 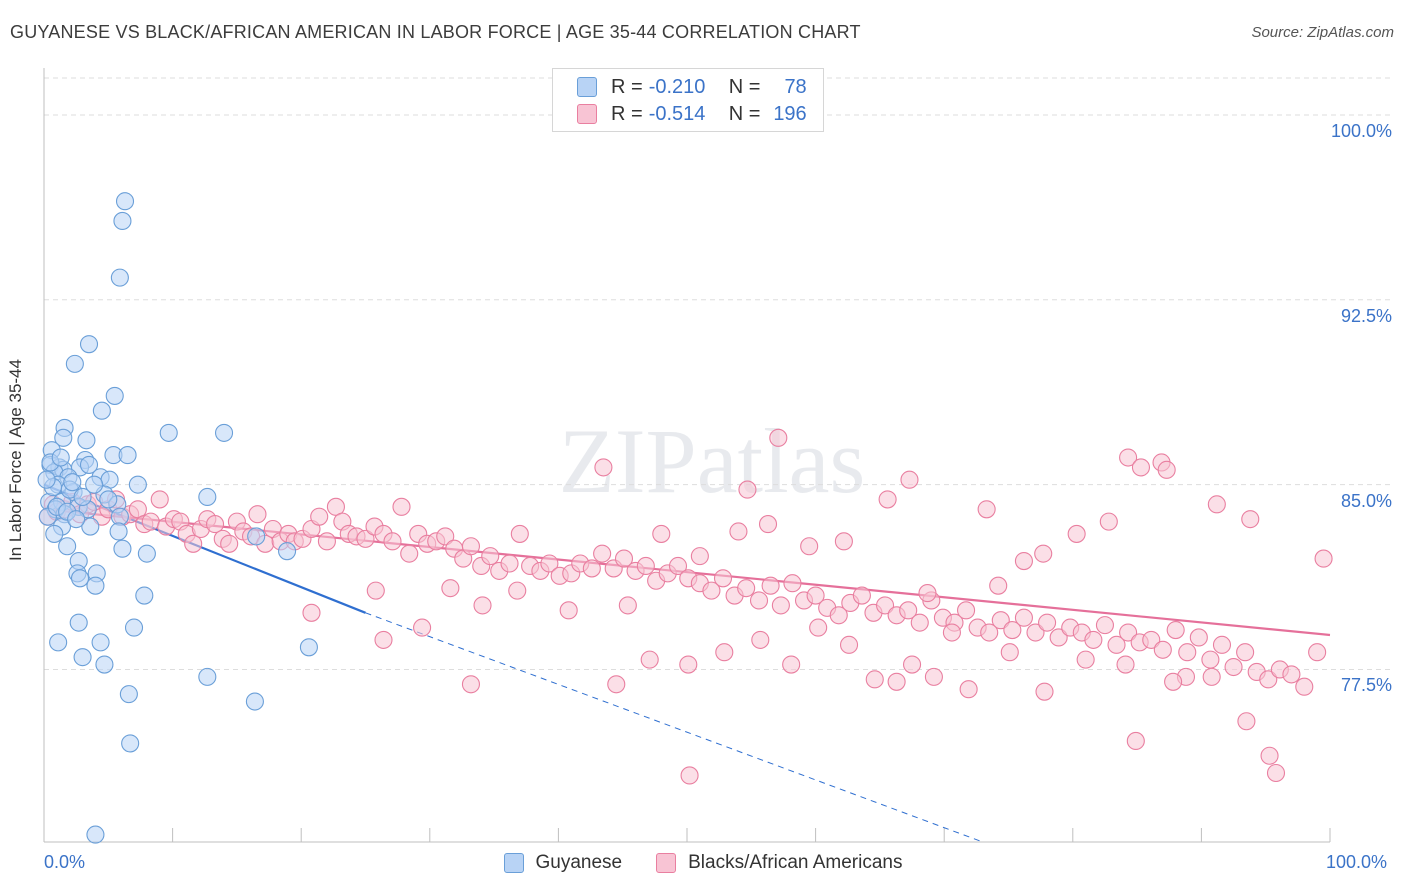 What do you see at coordinates (1357, 862) in the screenshot?
I see `x-tick-label-right: 100.0%` at bounding box center [1357, 862].